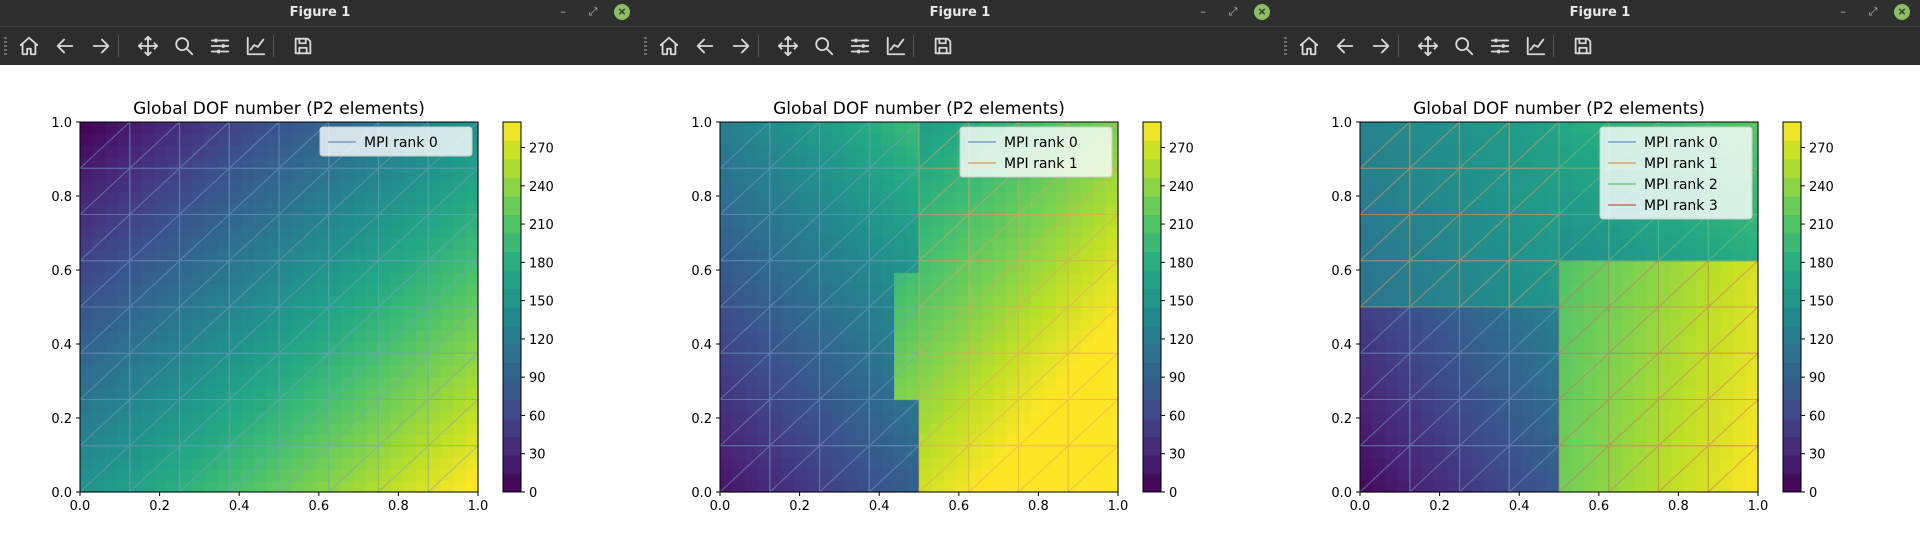  Describe the element at coordinates (1341, 493) in the screenshot. I see `y-tick-label: 0.0` at that location.